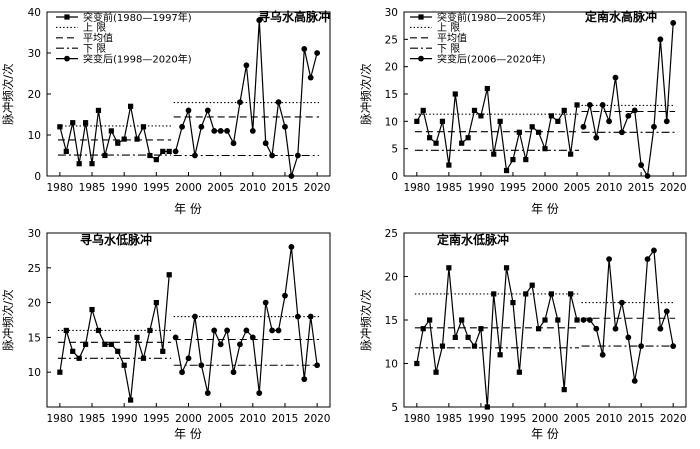 The height and width of the screenshot is (449, 700). I want to click on y-tick-label: 0, so click(394, 177).